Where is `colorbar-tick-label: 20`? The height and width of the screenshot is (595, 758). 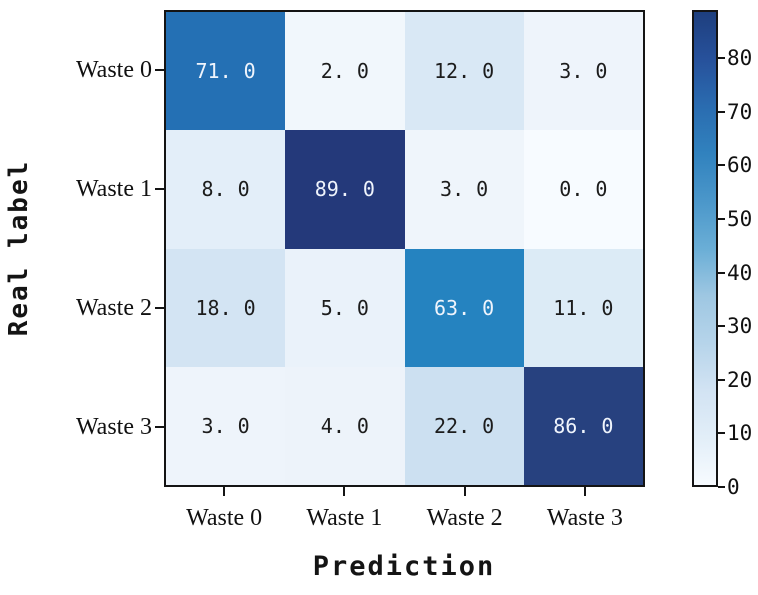
colorbar-tick-label: 20 is located at coordinates (740, 379).